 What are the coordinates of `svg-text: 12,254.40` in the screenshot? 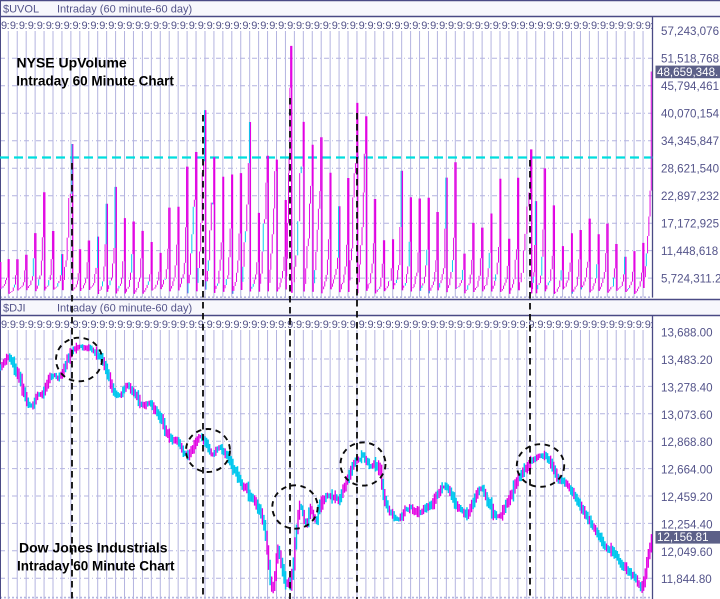 It's located at (687, 524).